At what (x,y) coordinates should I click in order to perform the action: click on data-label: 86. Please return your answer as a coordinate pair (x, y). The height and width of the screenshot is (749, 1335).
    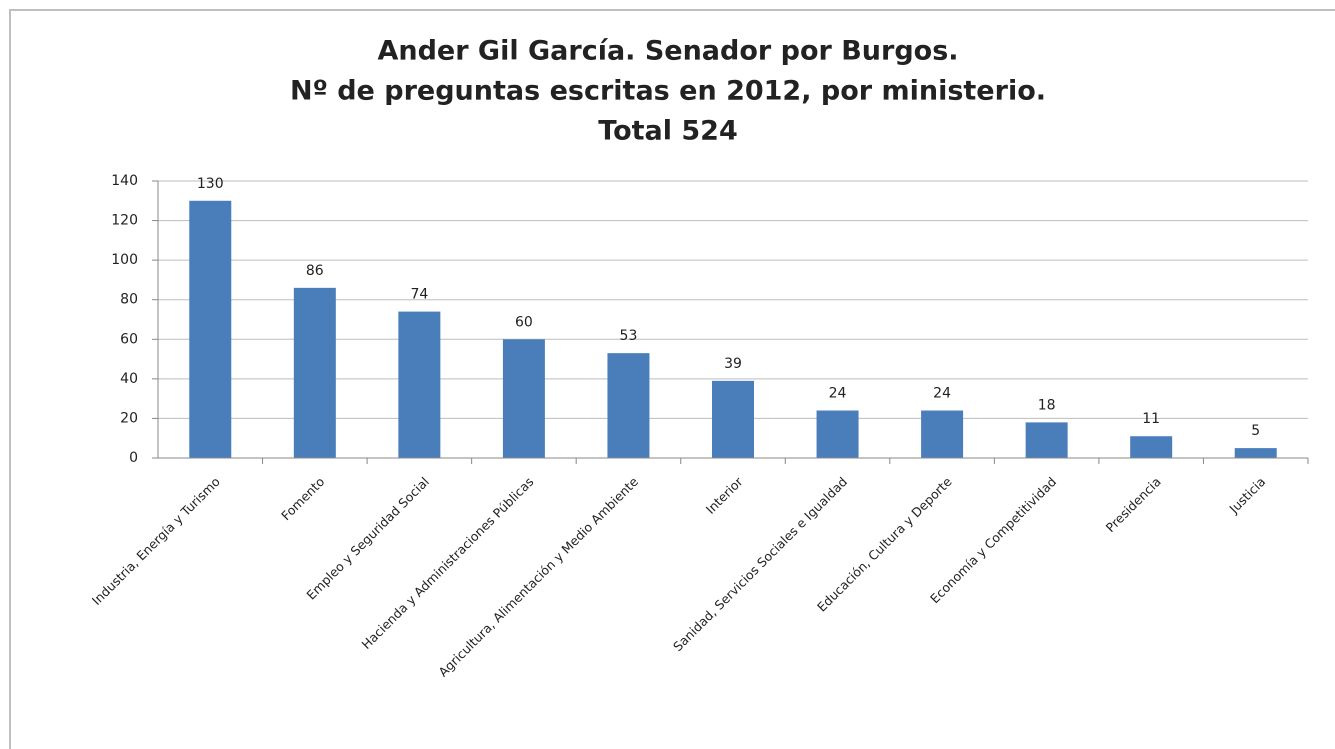
    Looking at the image, I should click on (315, 271).